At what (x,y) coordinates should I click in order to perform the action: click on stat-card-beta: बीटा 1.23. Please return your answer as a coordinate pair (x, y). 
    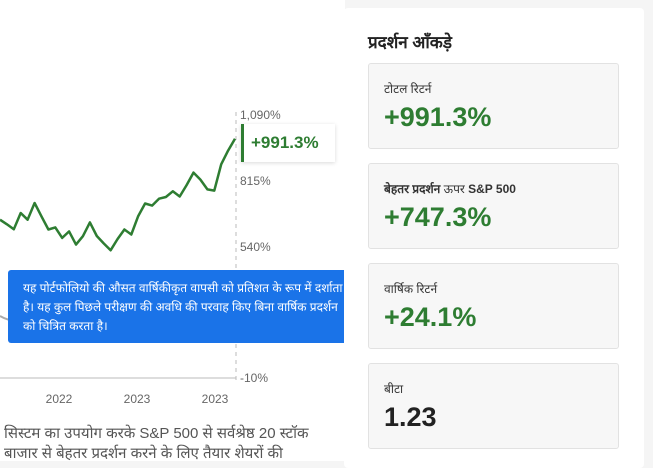
    Looking at the image, I should click on (493, 406).